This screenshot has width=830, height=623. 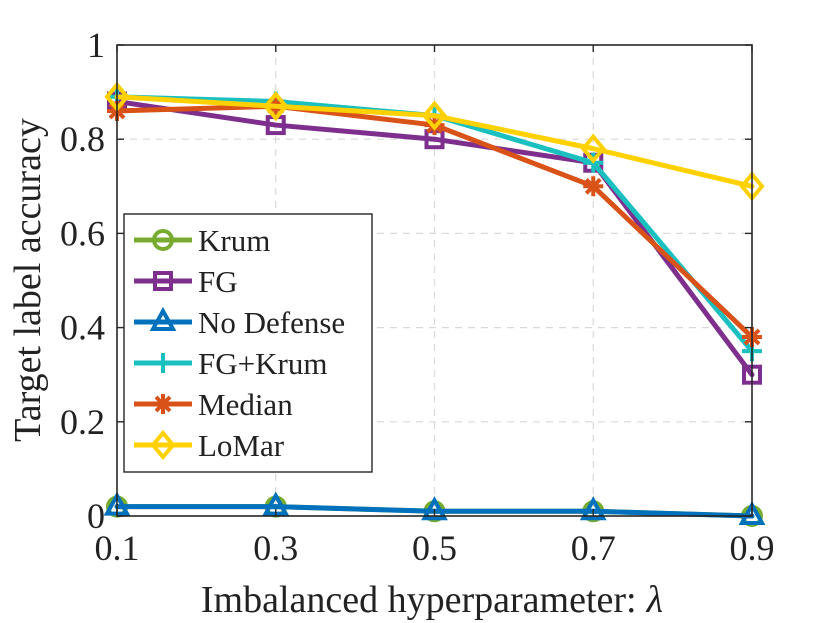 I want to click on y-tick-label: 0.6, so click(x=82, y=233).